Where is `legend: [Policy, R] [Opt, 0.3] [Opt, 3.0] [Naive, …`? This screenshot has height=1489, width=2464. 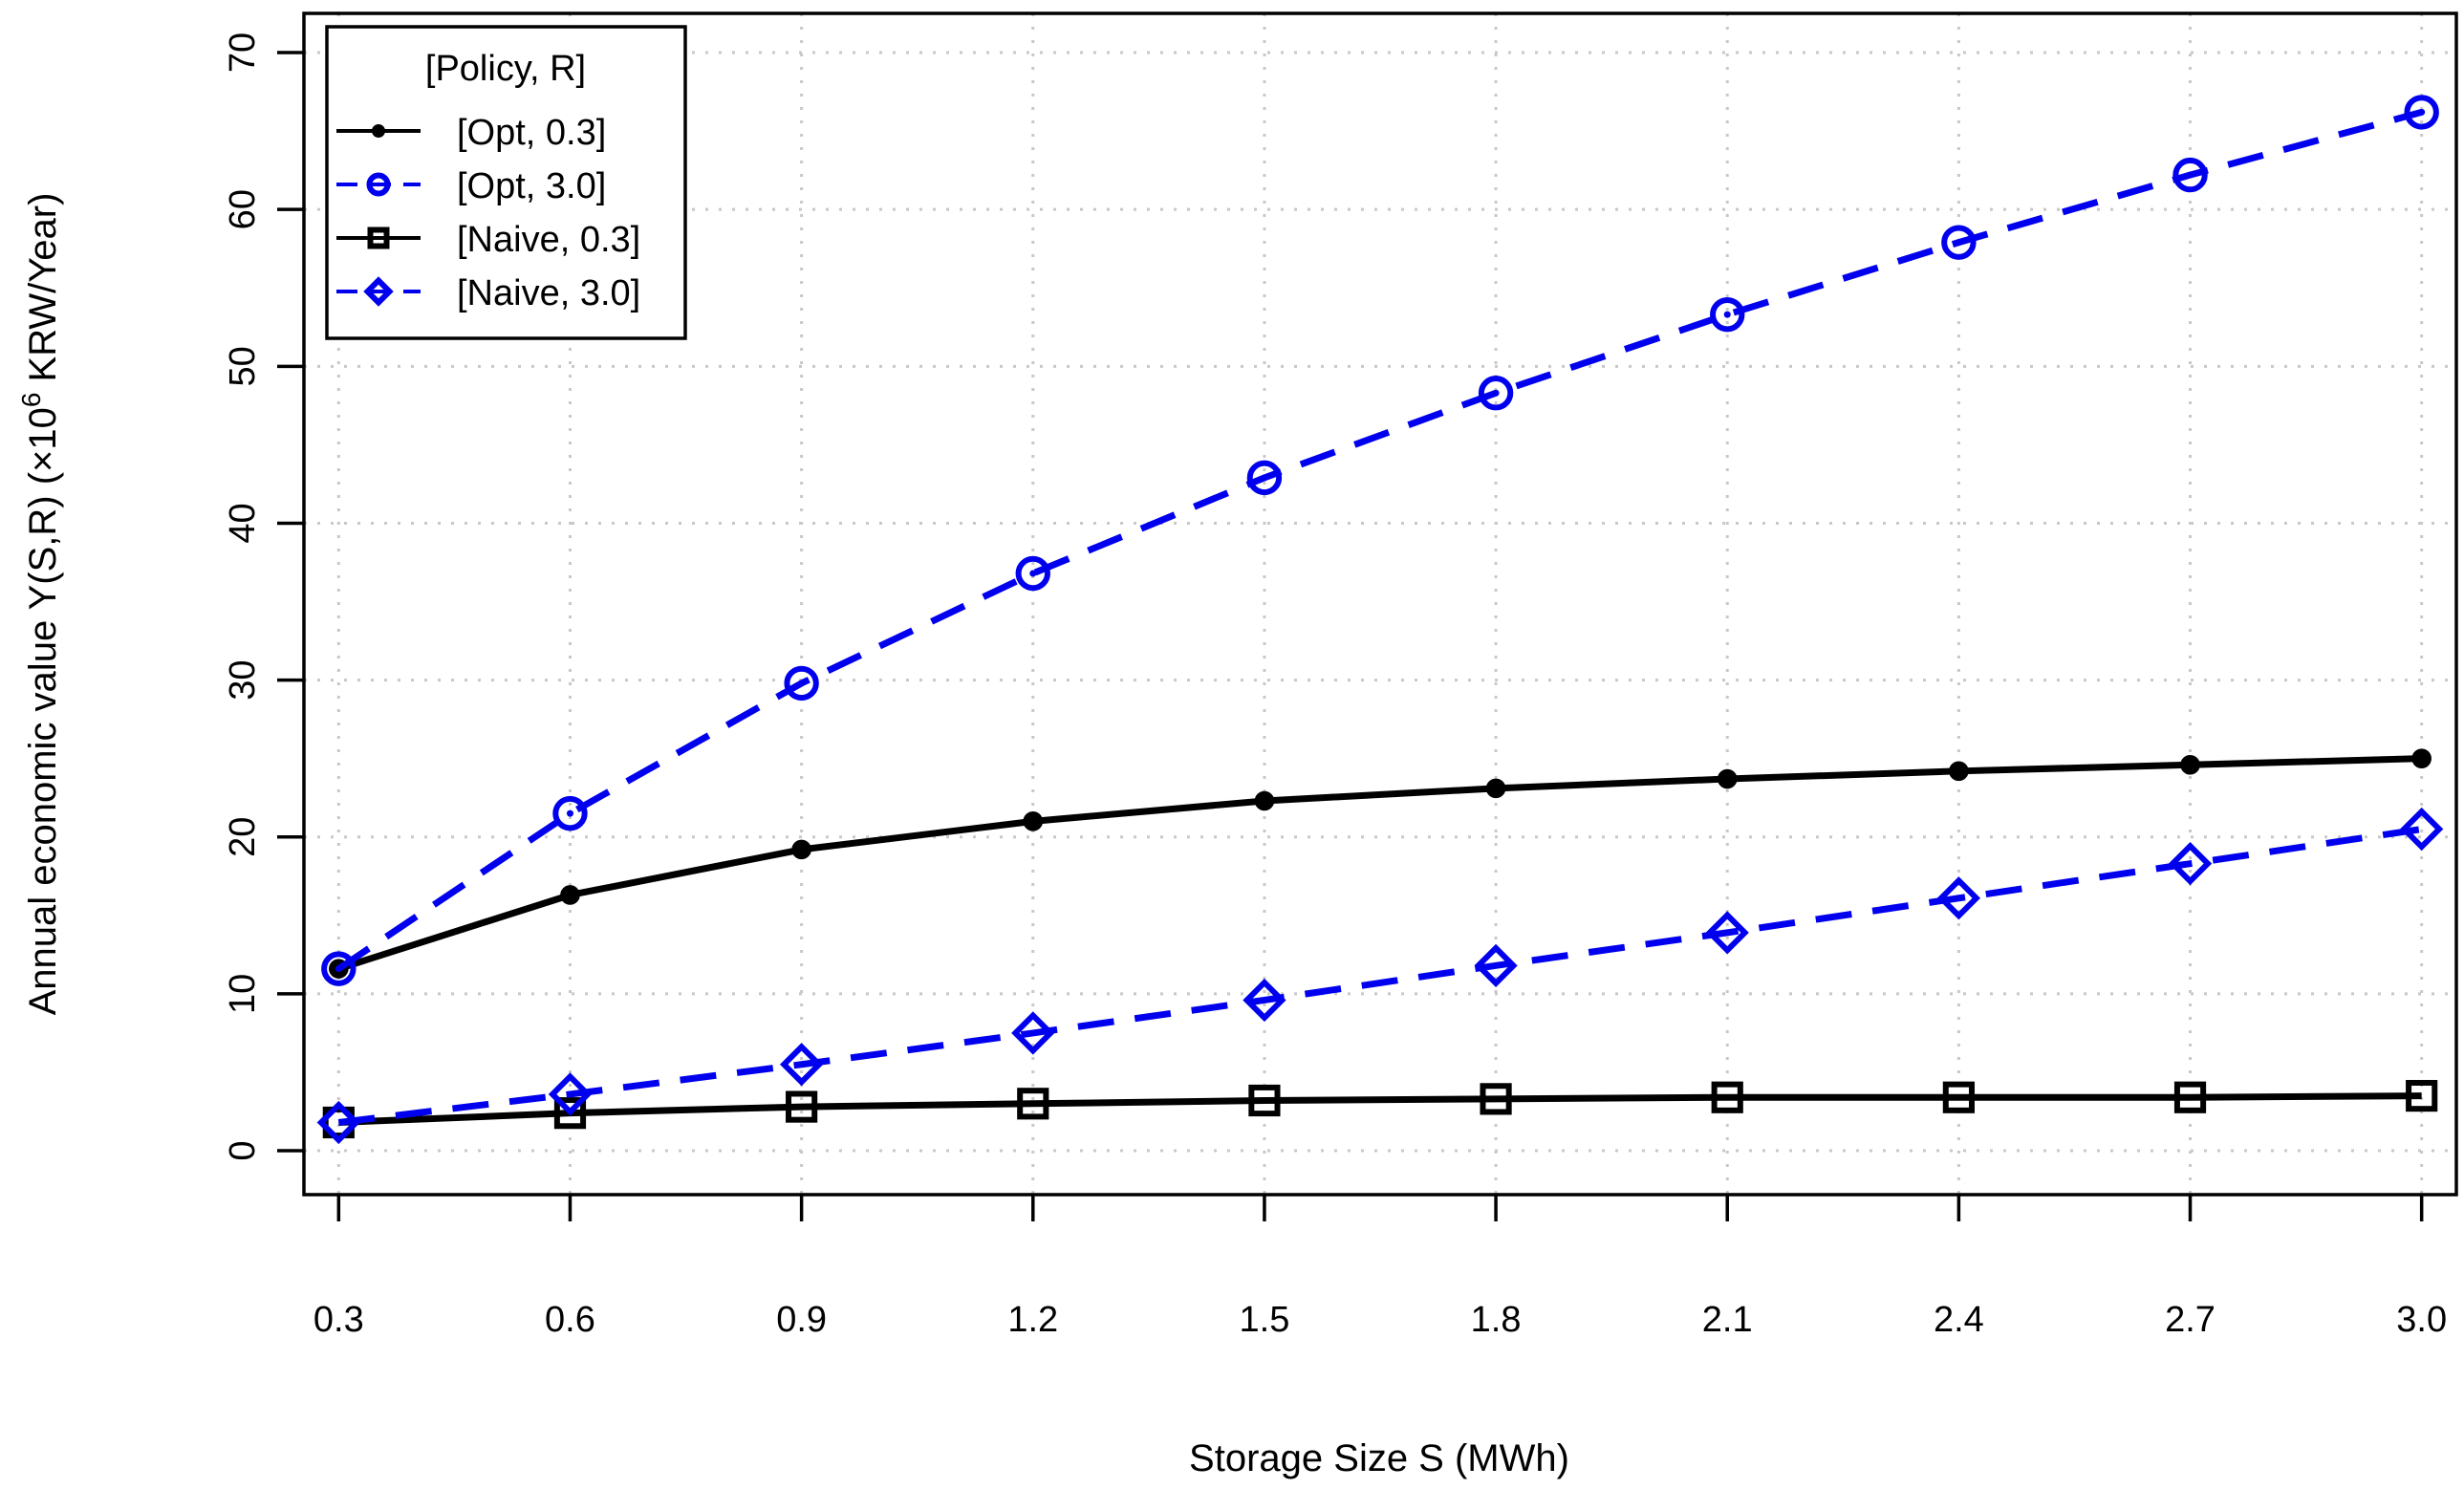 legend: [Policy, R] [Opt, 0.3] [Opt, 3.0] [Naive, … is located at coordinates (506, 182).